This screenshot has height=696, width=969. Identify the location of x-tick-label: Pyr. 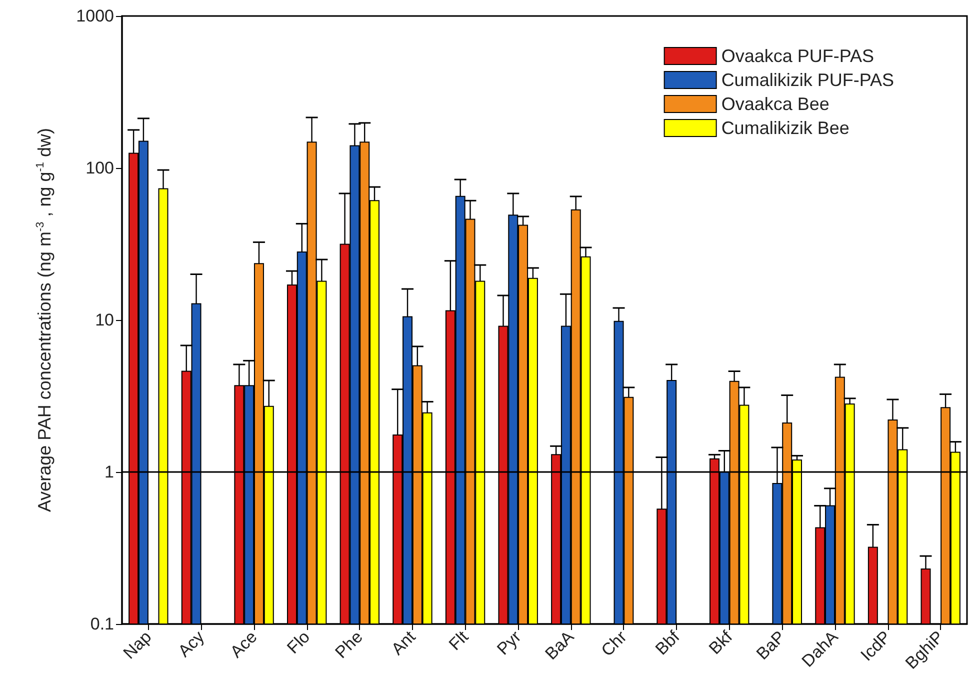
(509, 643).